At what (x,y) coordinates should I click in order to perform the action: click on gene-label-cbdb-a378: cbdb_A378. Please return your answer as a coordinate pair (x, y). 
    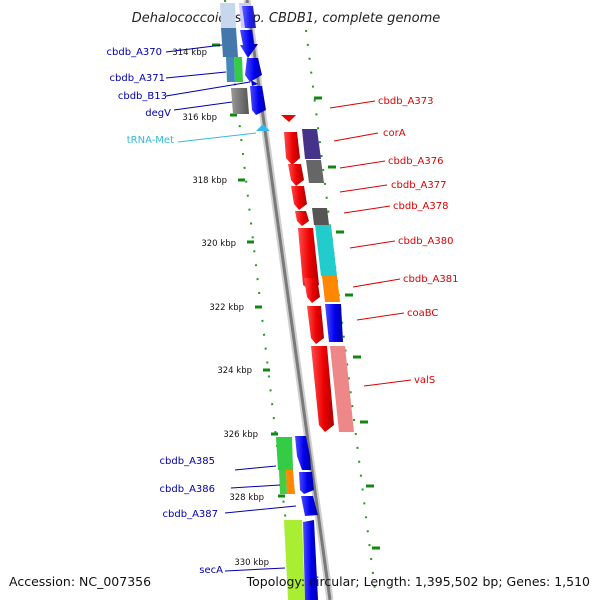
    Looking at the image, I should click on (420, 206).